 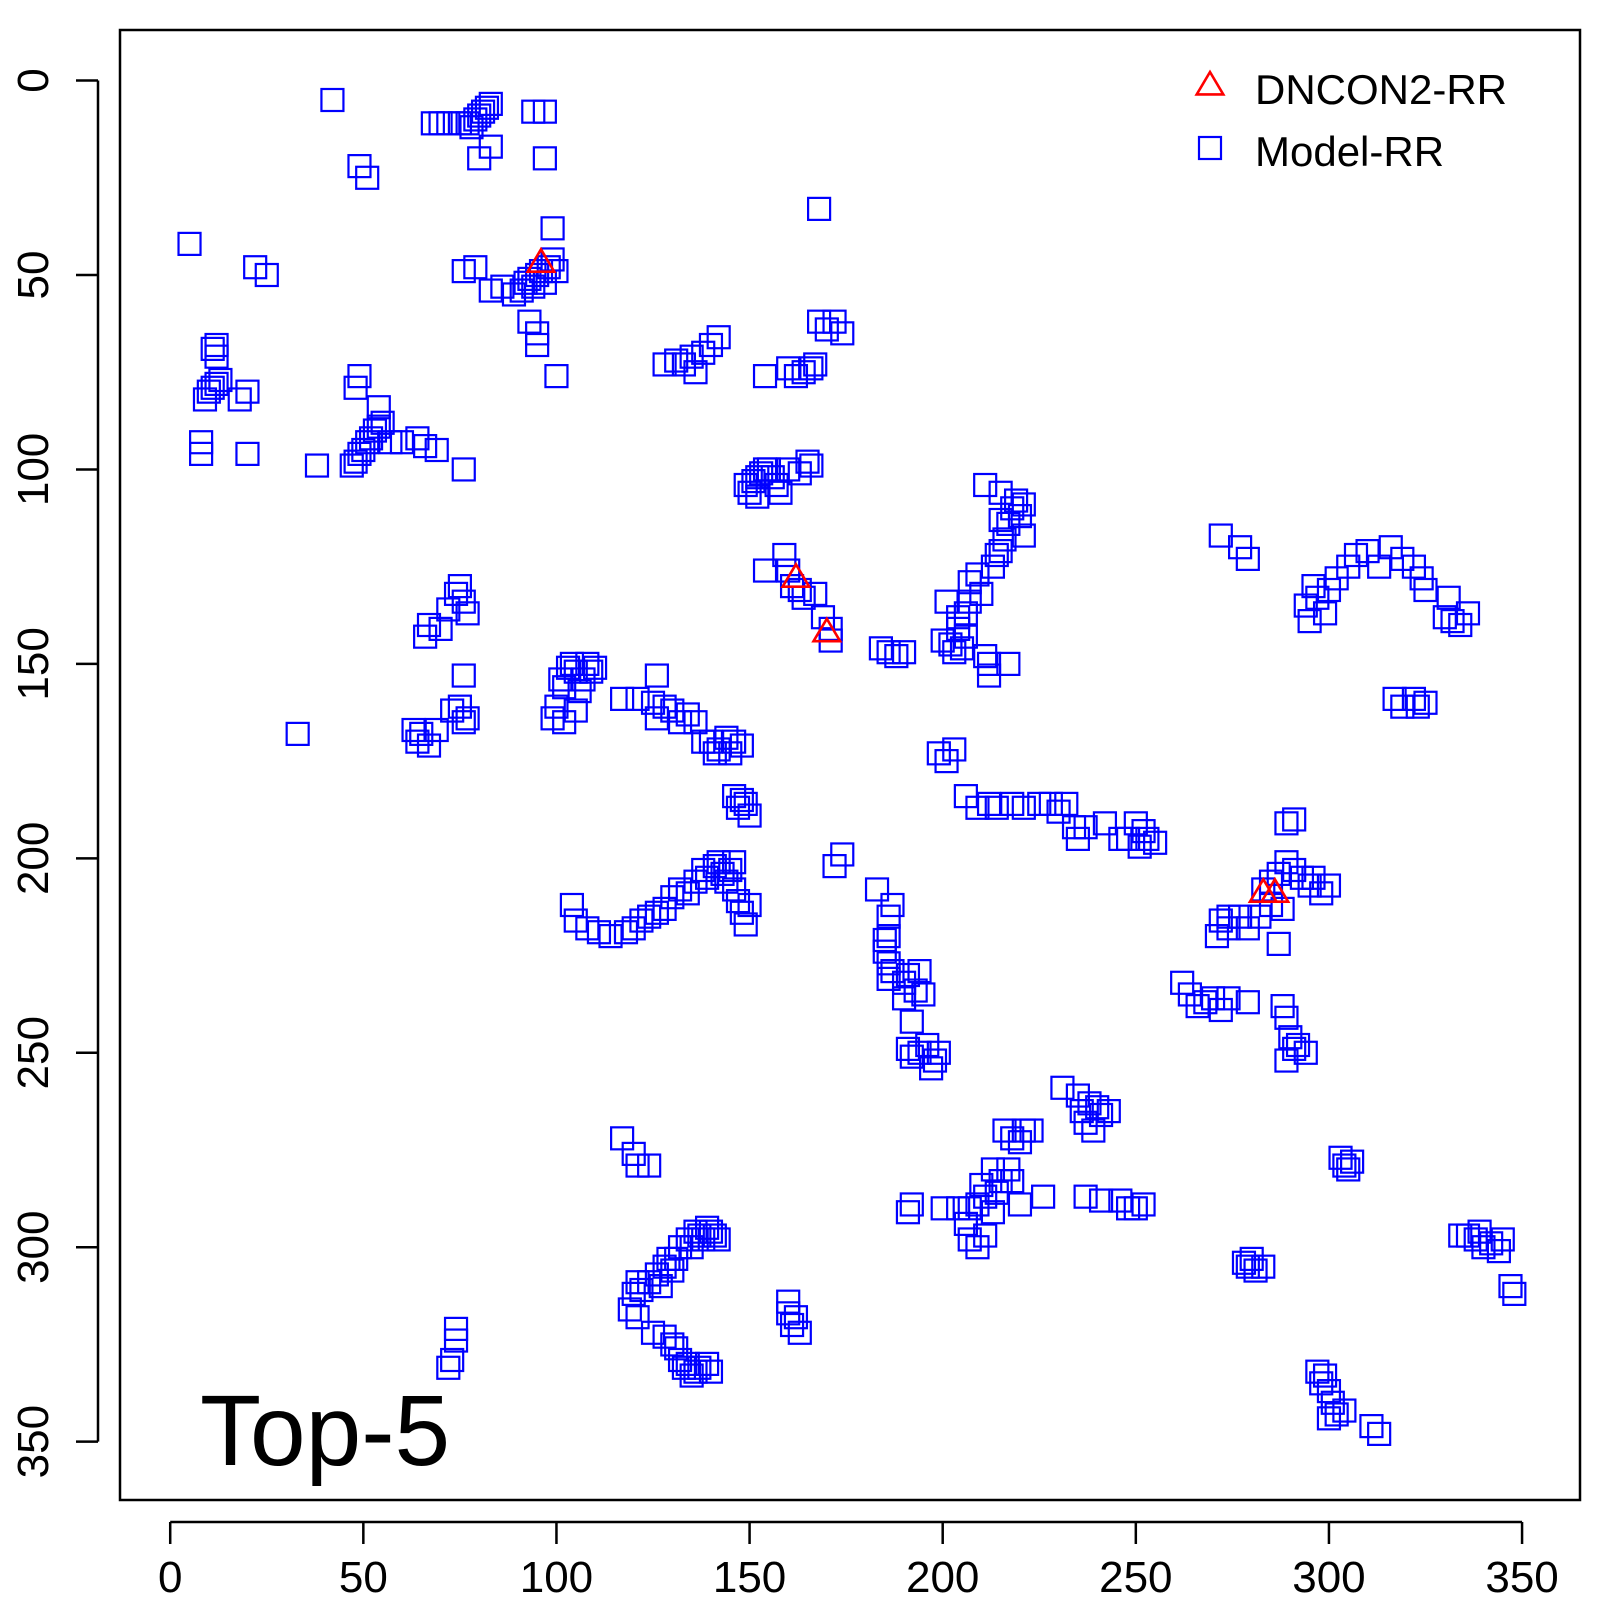 I want to click on y-axis: 0 50 100 150 200 250 300 350, so click(x=54, y=773).